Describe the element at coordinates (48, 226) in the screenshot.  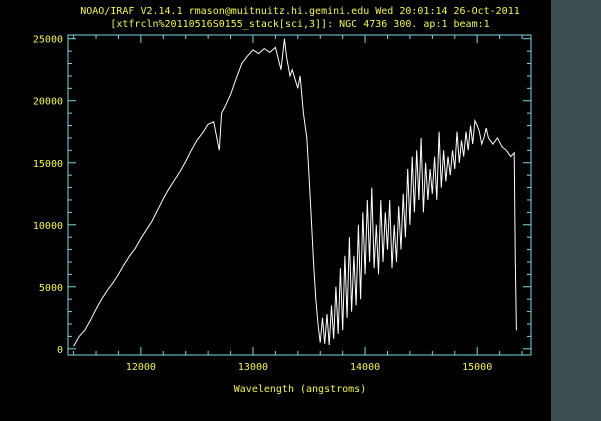
I see `y-tick-label: 10000` at that location.